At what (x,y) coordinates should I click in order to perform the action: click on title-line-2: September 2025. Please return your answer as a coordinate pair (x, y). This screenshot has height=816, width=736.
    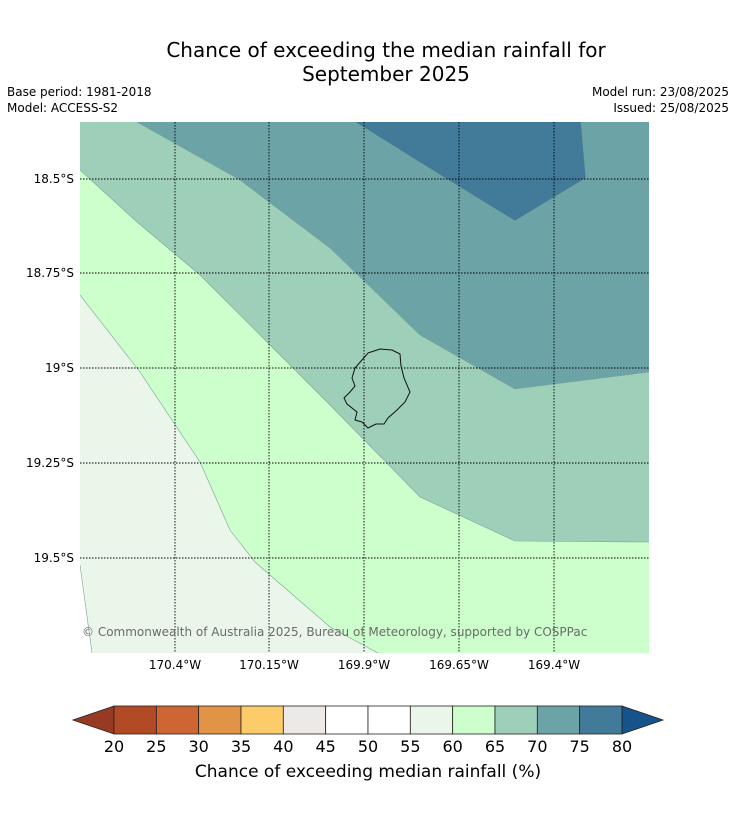
    Looking at the image, I should click on (386, 74).